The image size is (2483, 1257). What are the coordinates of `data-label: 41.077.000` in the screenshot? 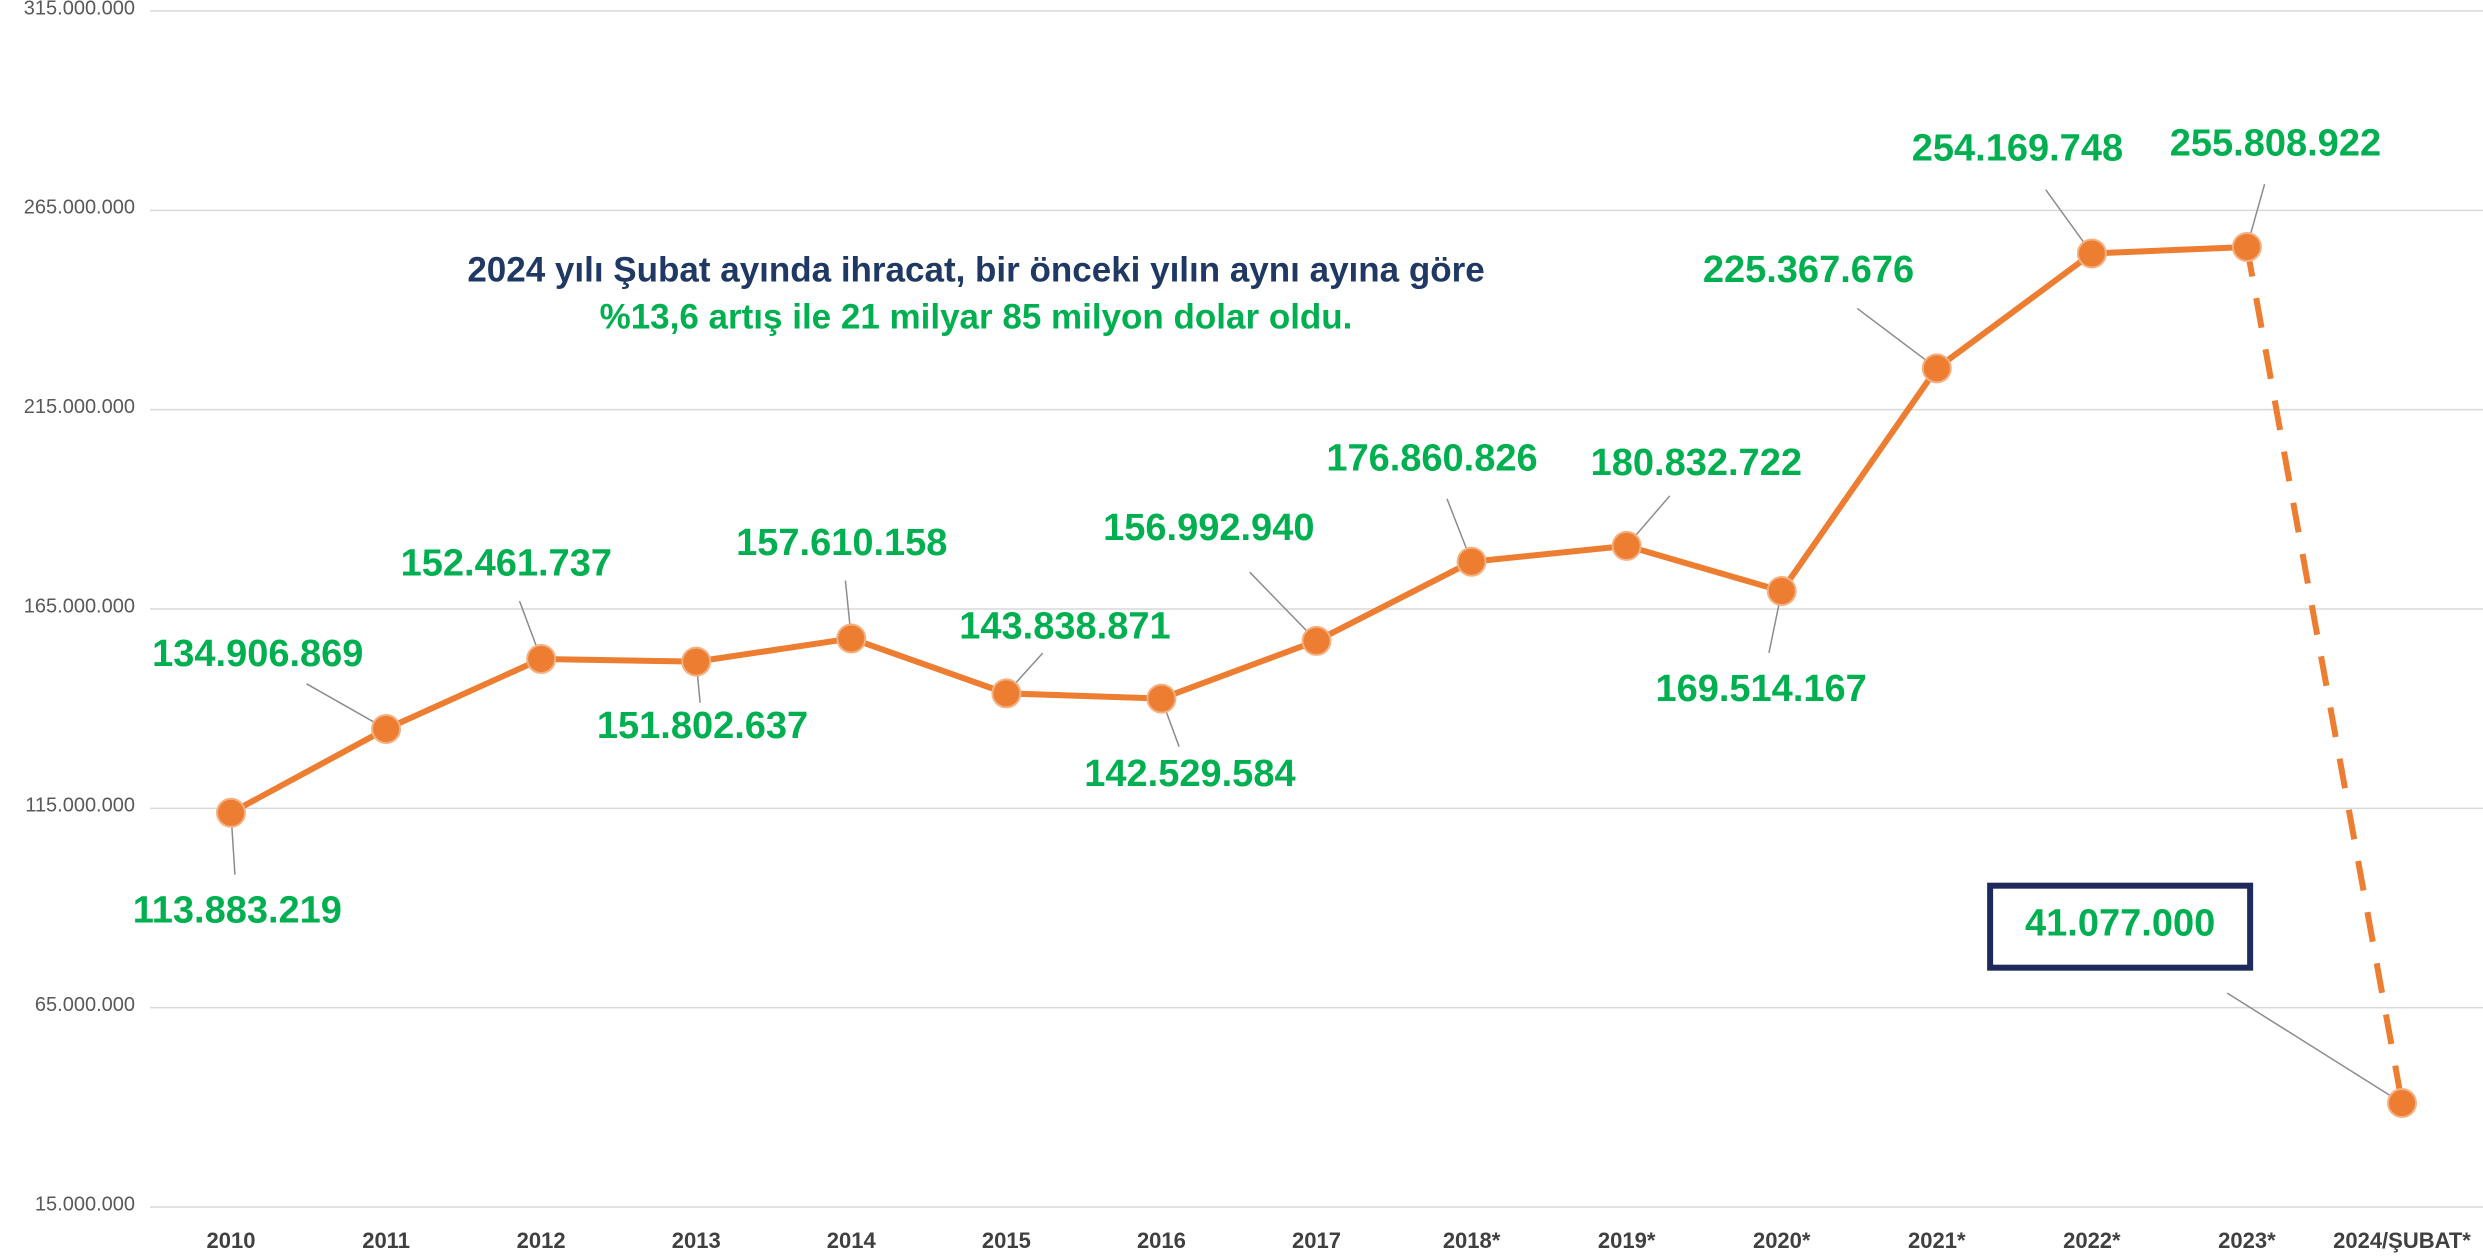 It's located at (2120, 924).